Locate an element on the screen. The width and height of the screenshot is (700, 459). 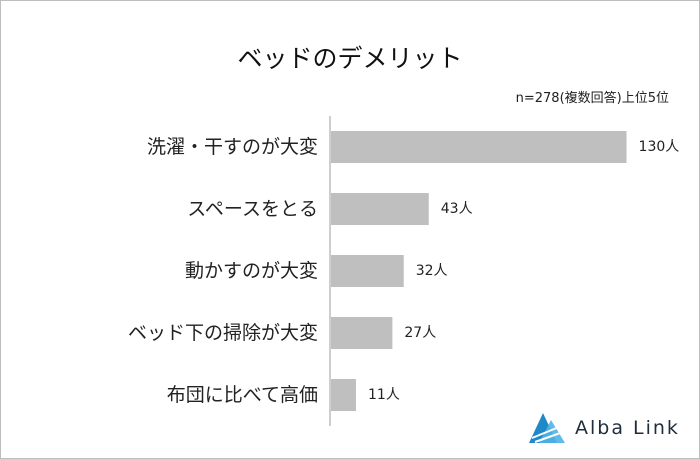
category-label: 動かすのが大変 is located at coordinates (251, 271).